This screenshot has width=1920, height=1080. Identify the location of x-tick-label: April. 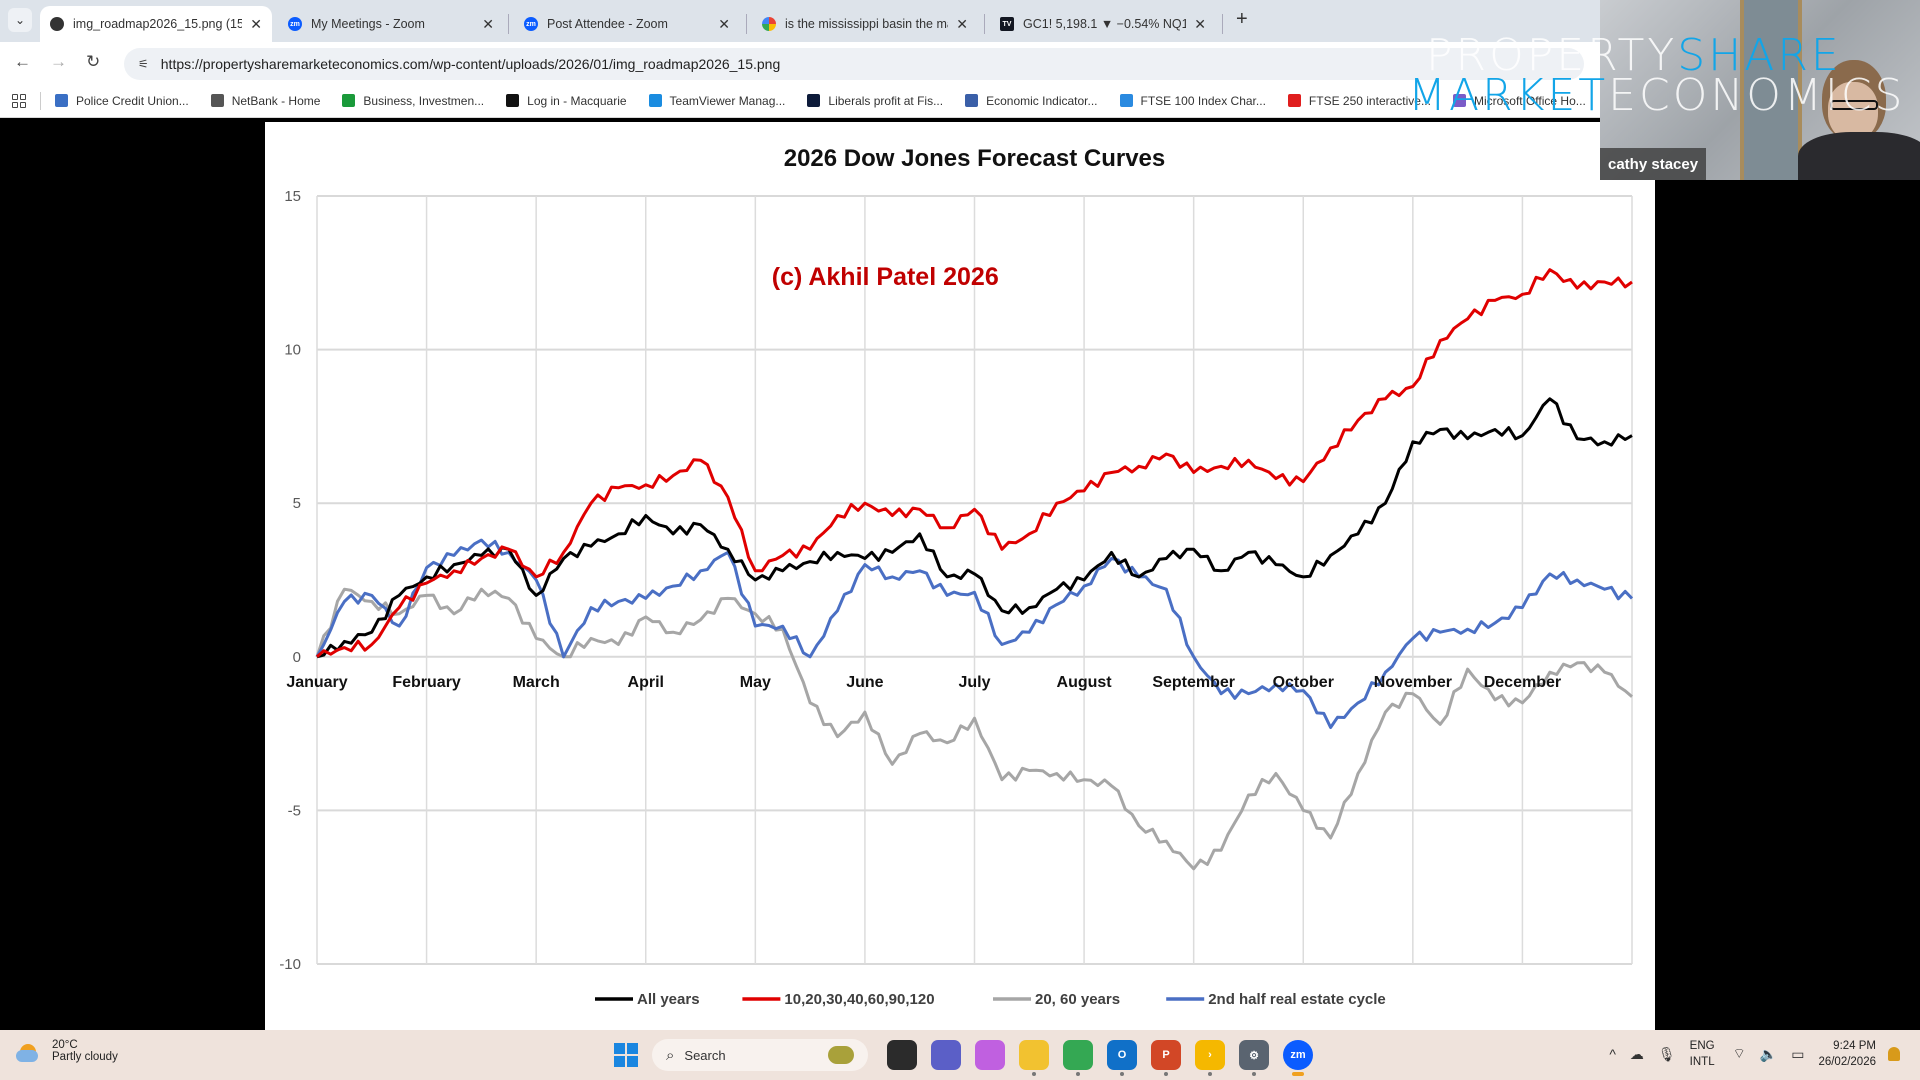
(646, 682).